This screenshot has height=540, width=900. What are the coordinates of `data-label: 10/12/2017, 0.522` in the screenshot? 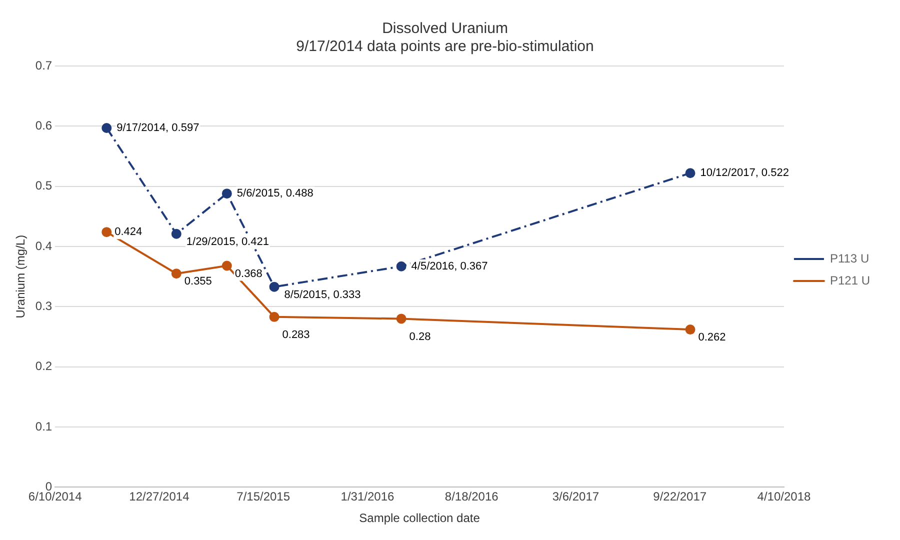 It's located at (744, 173).